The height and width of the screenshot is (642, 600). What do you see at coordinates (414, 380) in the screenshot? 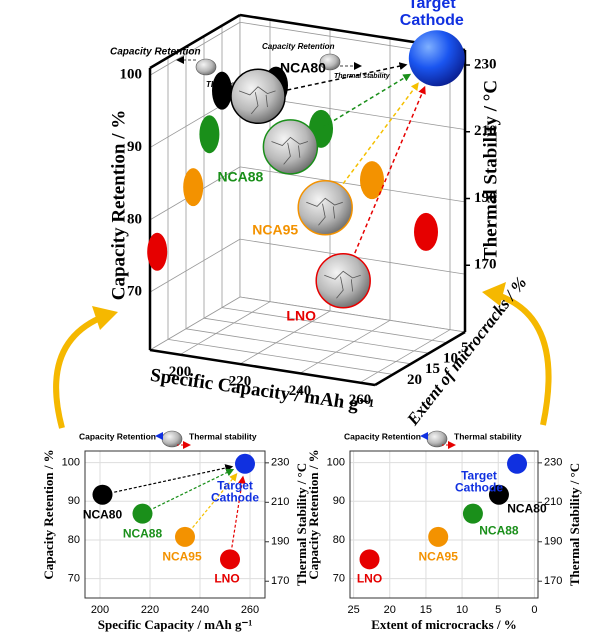
I see `z-tick-label: 20` at bounding box center [414, 380].